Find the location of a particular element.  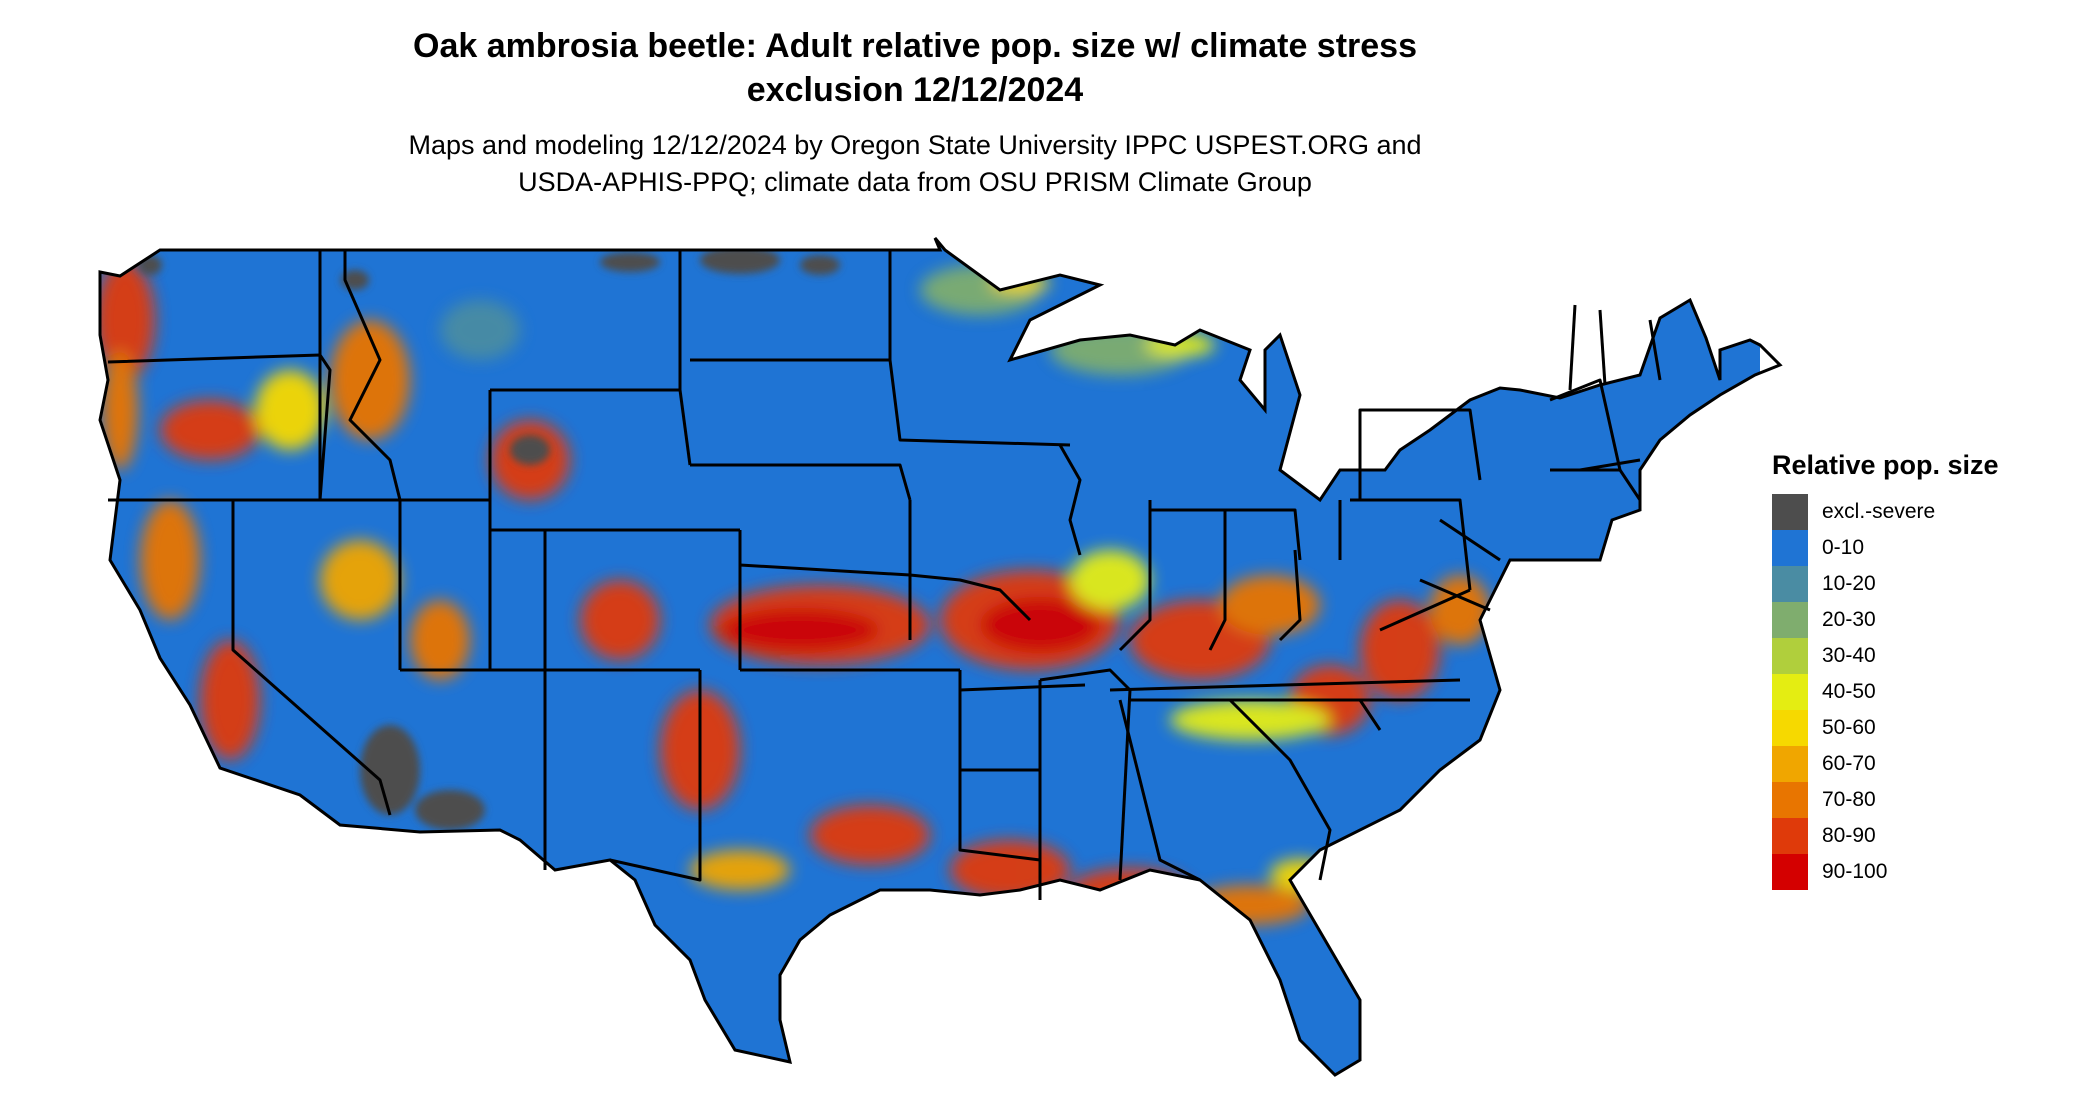

legend-label: 90-100 is located at coordinates (1855, 871).